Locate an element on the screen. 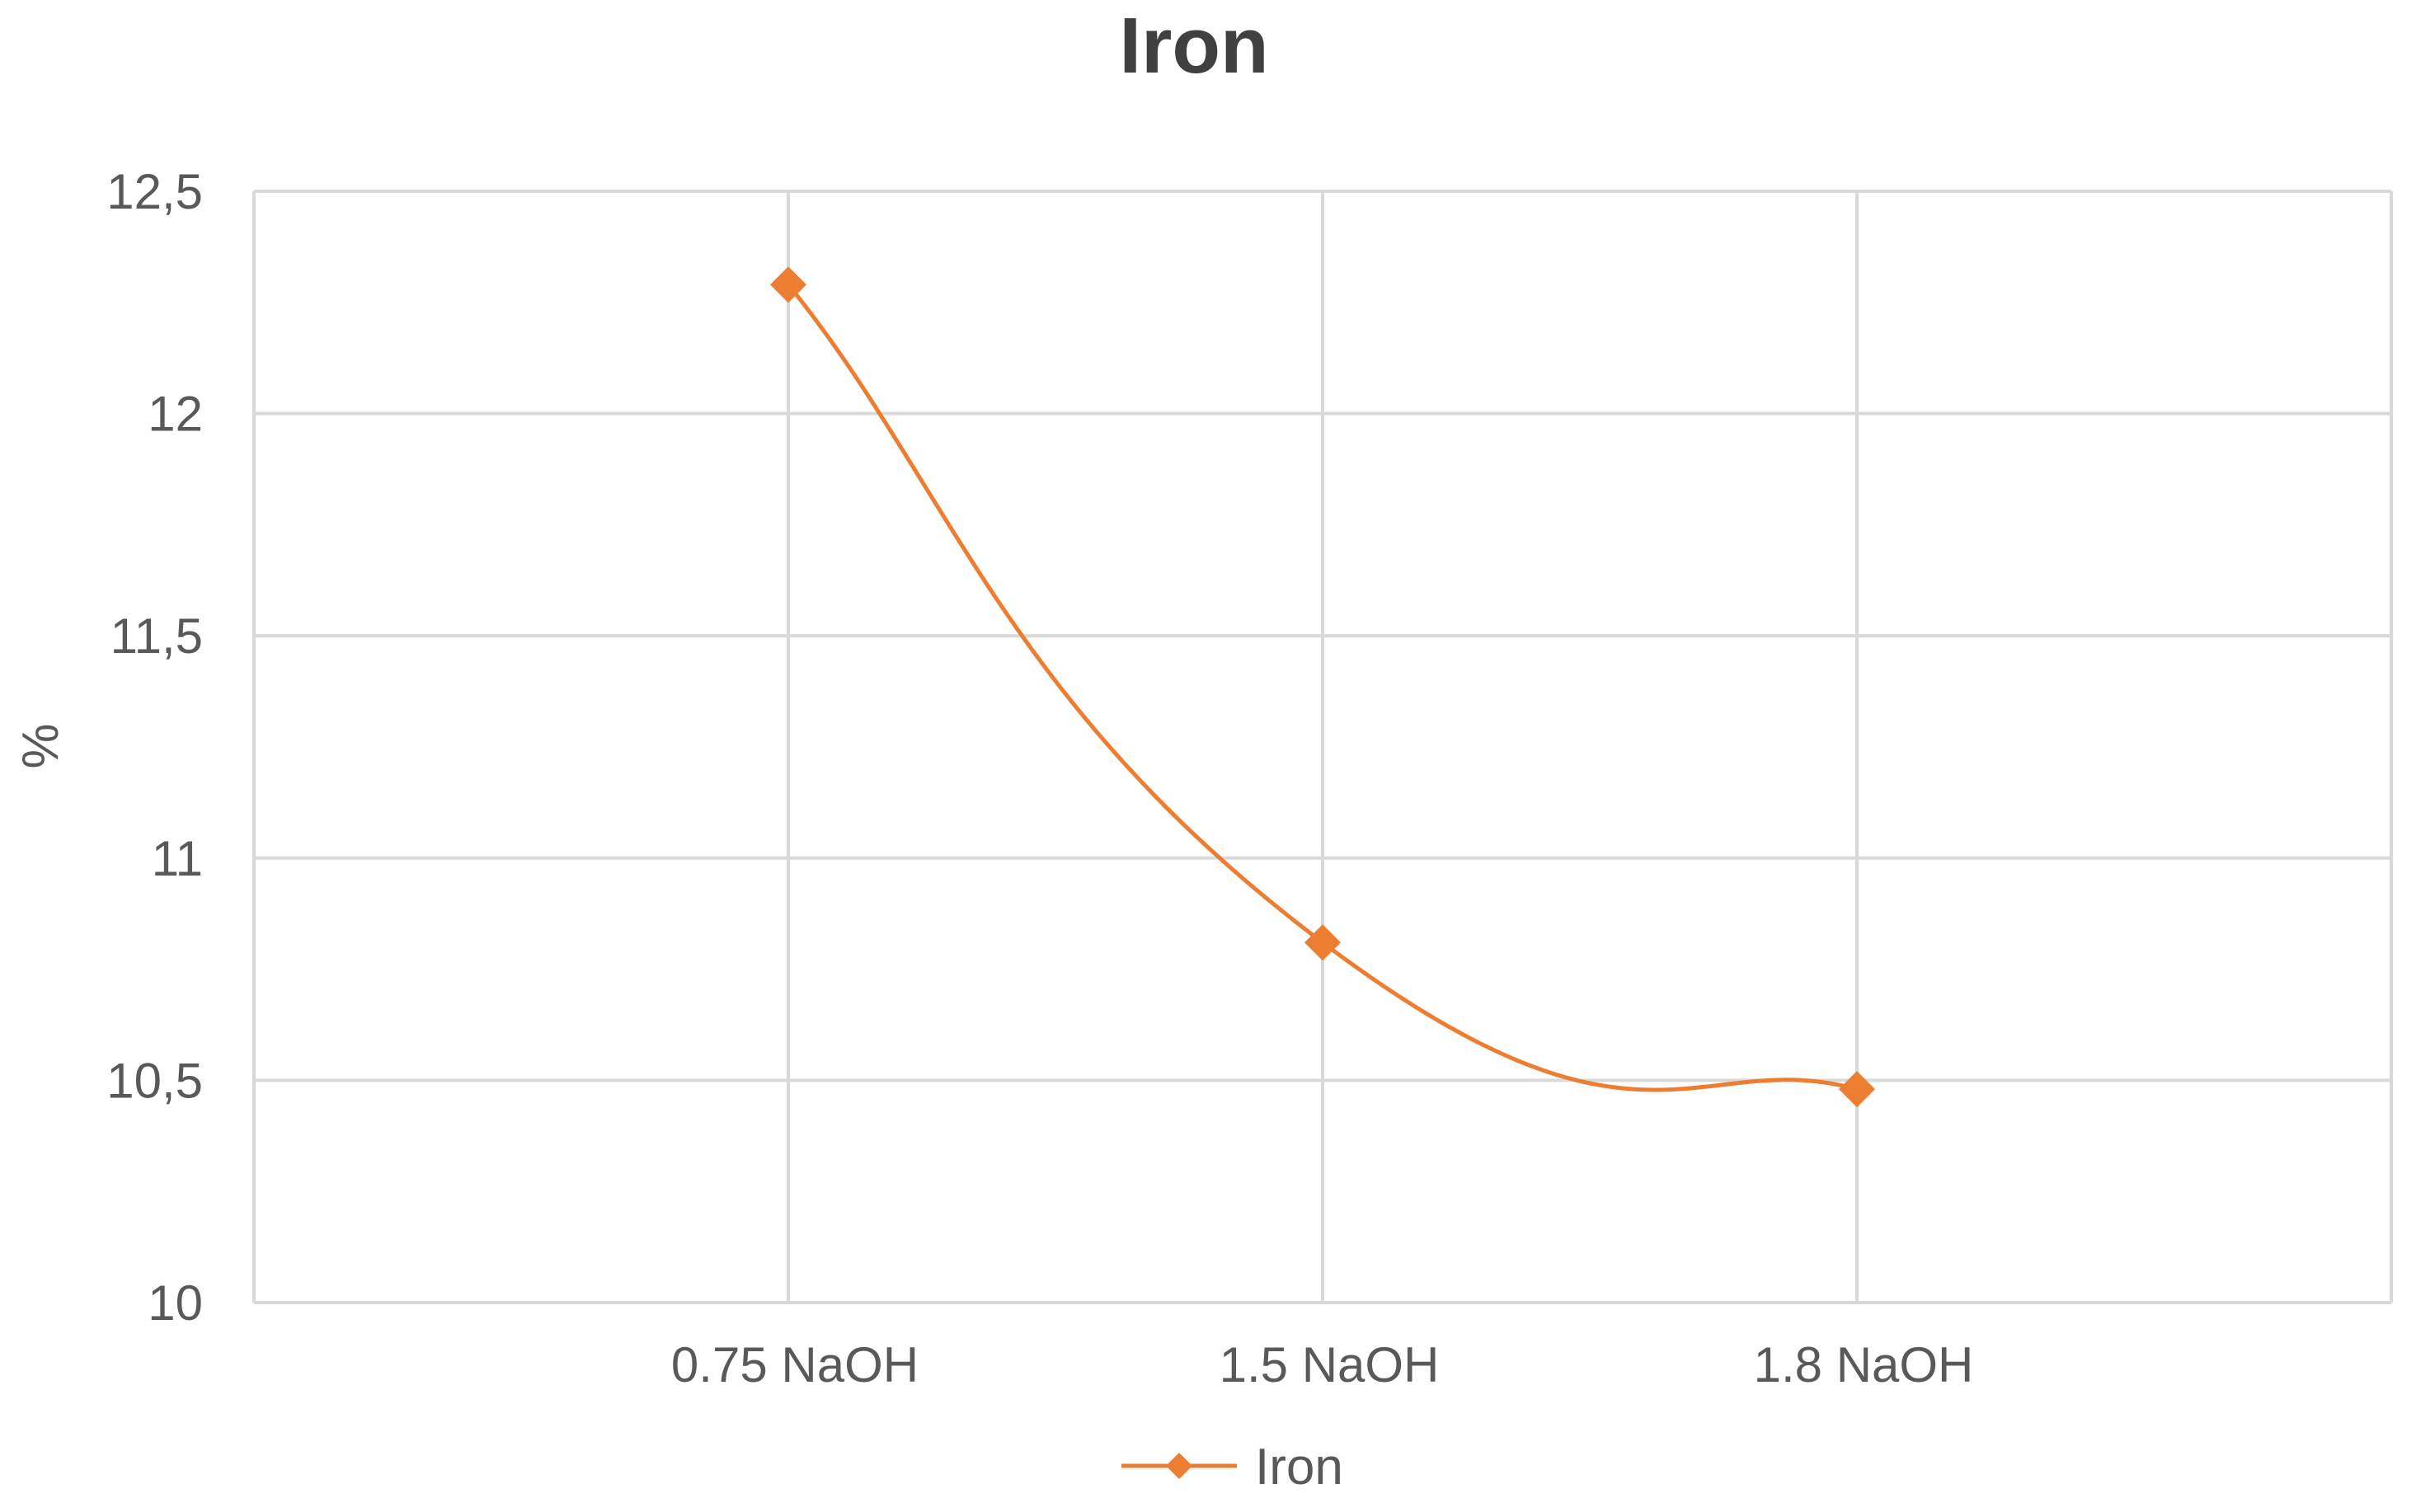 The height and width of the screenshot is (1512, 2416). chart-title: Iron is located at coordinates (1193, 46).